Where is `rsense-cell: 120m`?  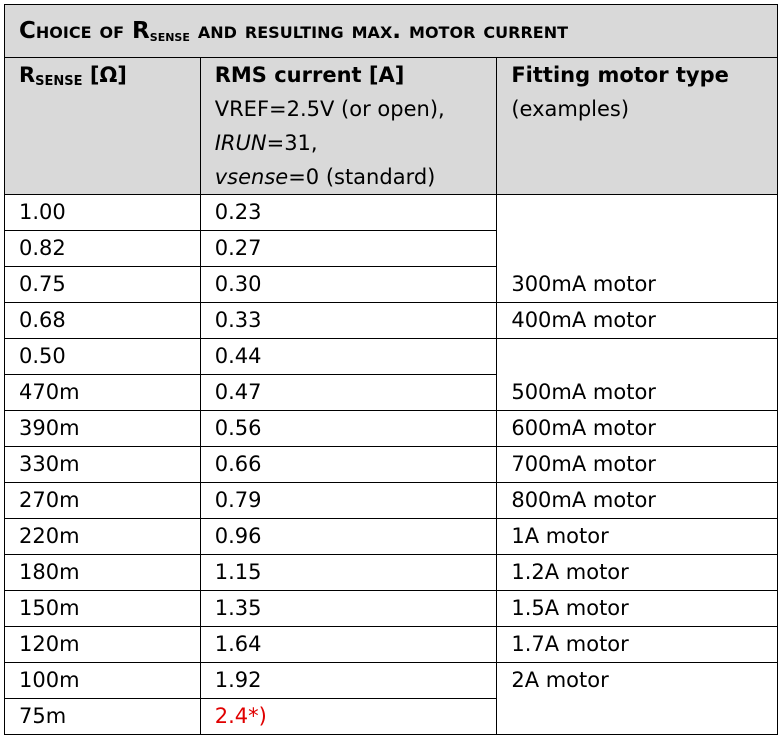 rsense-cell: 120m is located at coordinates (102, 644).